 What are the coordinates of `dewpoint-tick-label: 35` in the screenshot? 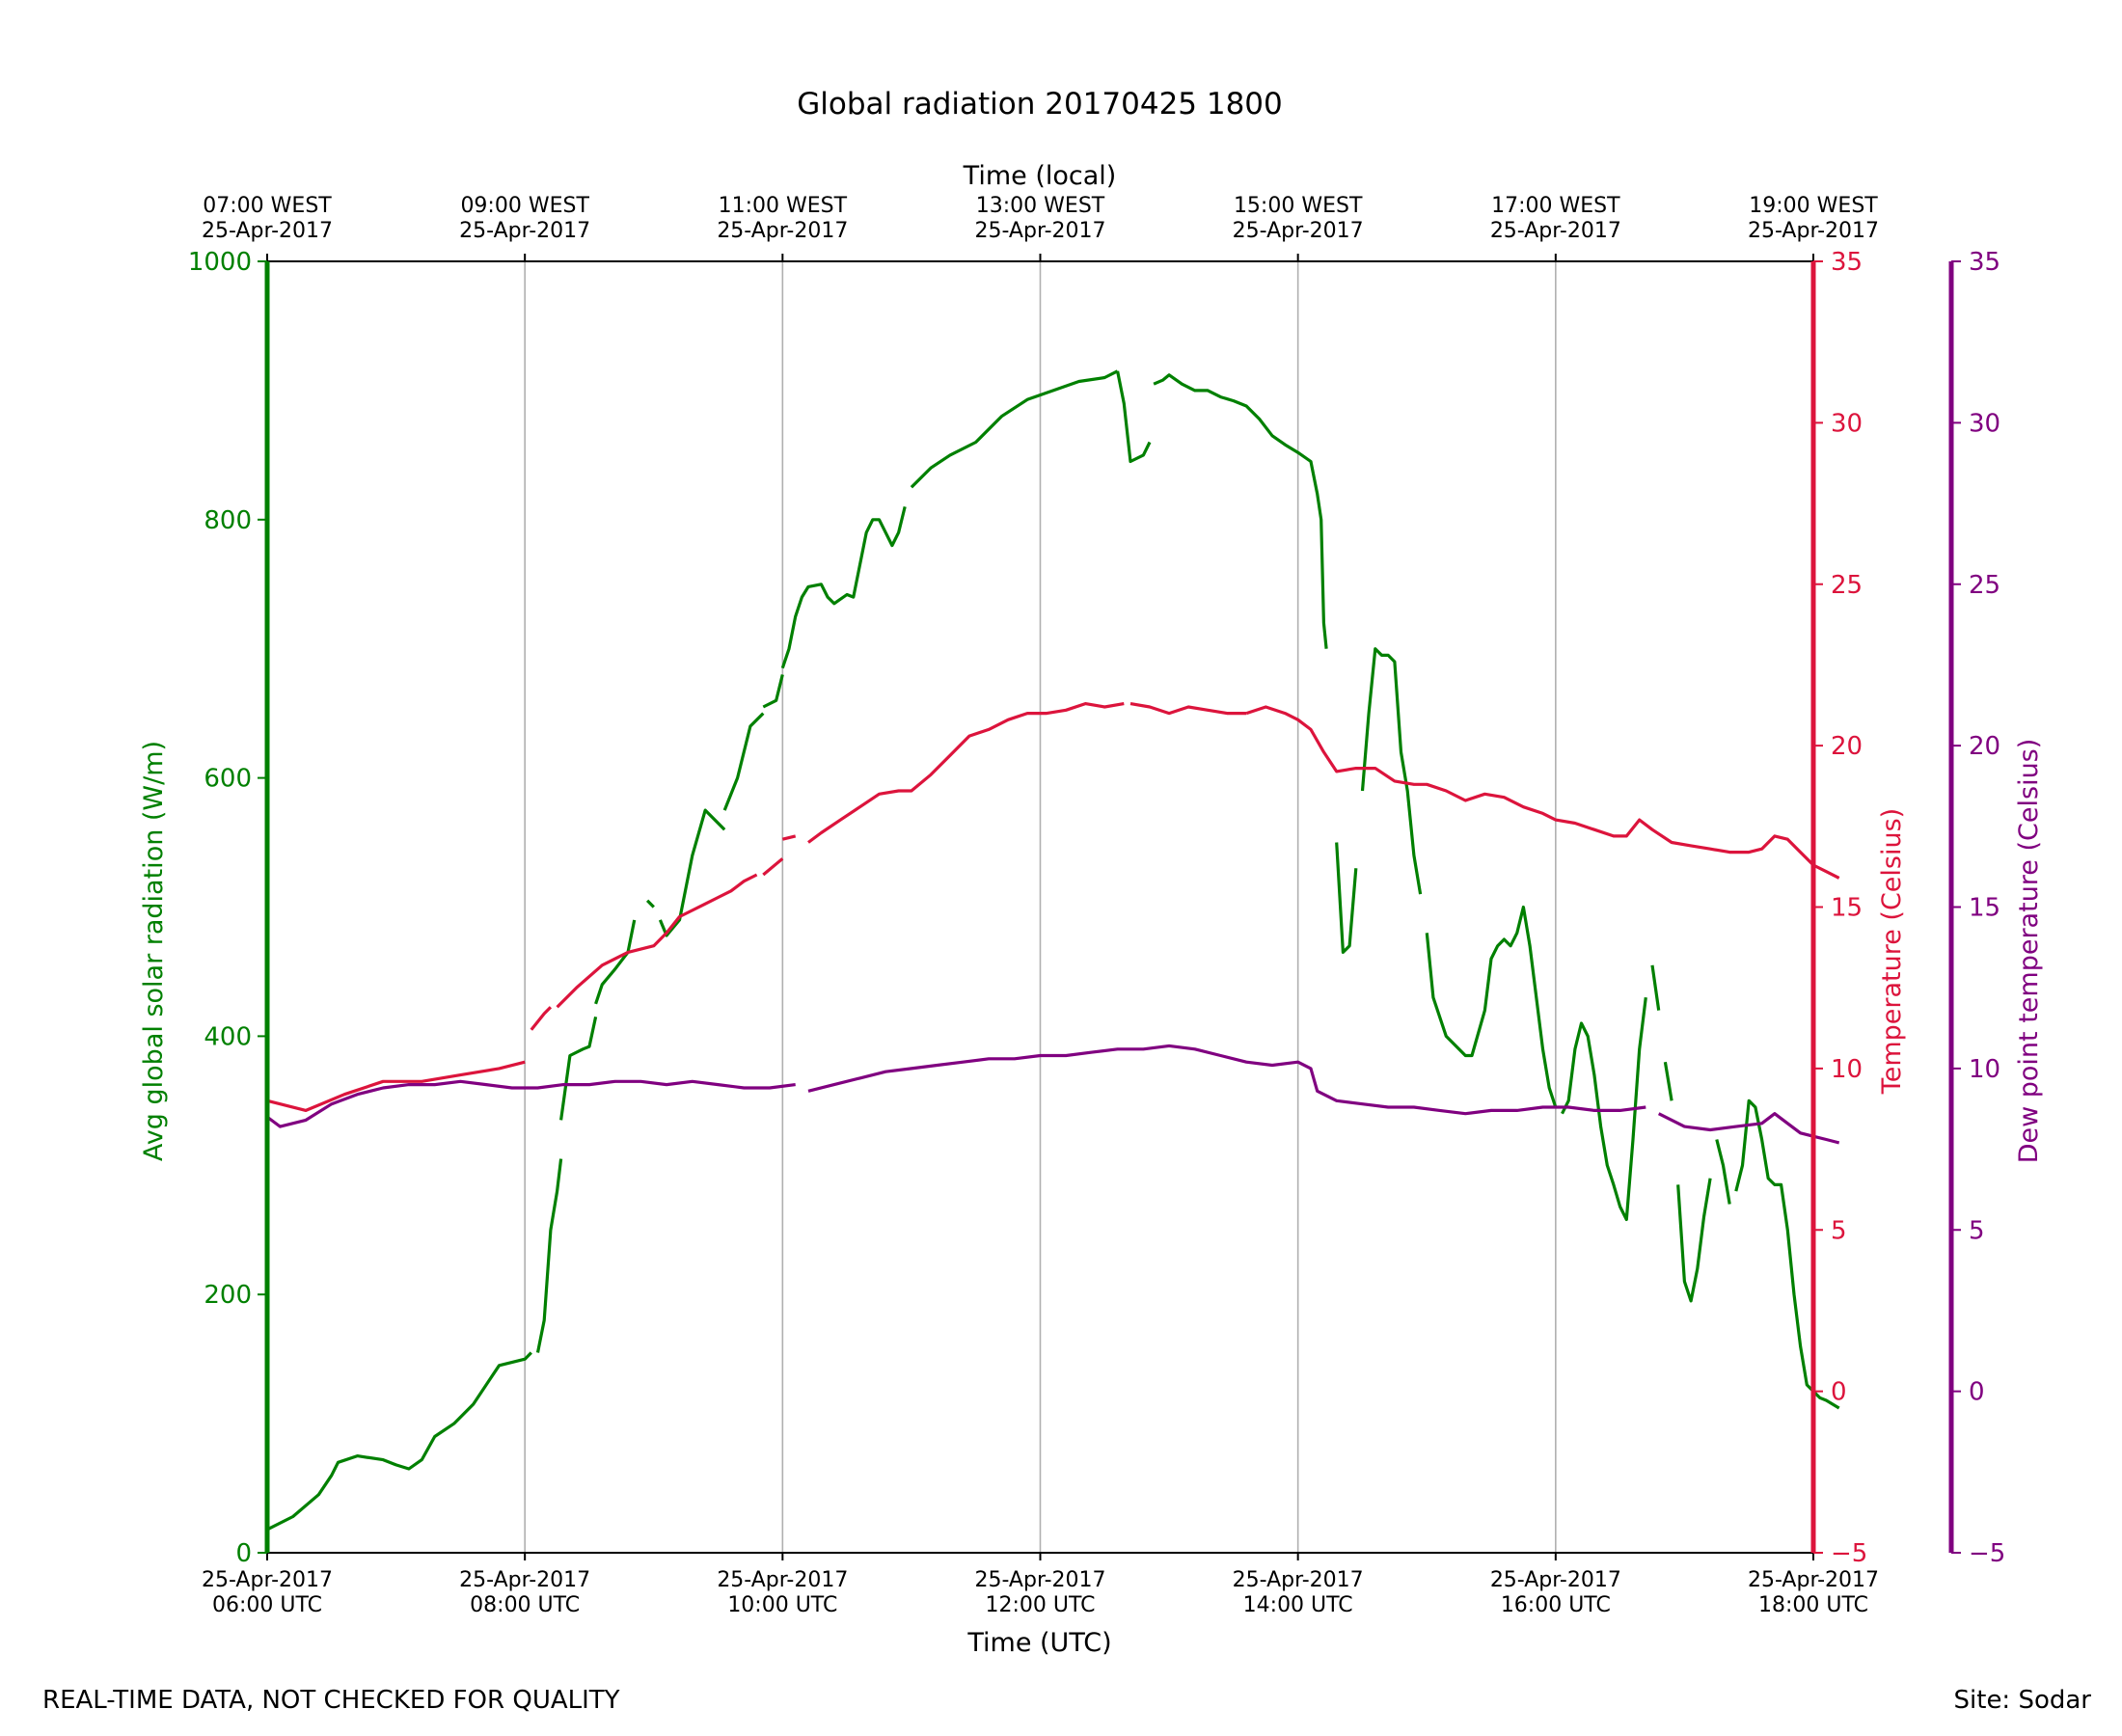 It's located at (1985, 262).